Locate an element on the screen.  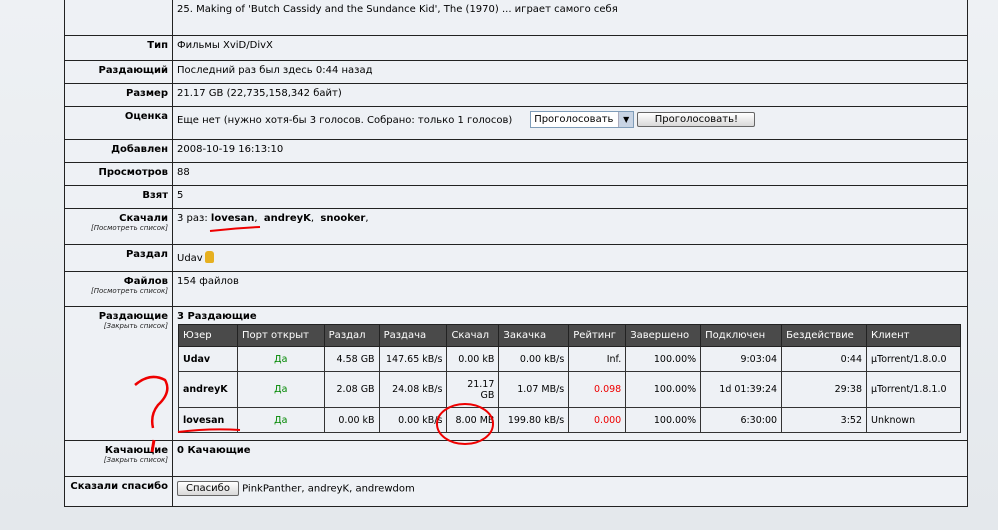
peer-cell: andreyK is located at coordinates (208, 389).